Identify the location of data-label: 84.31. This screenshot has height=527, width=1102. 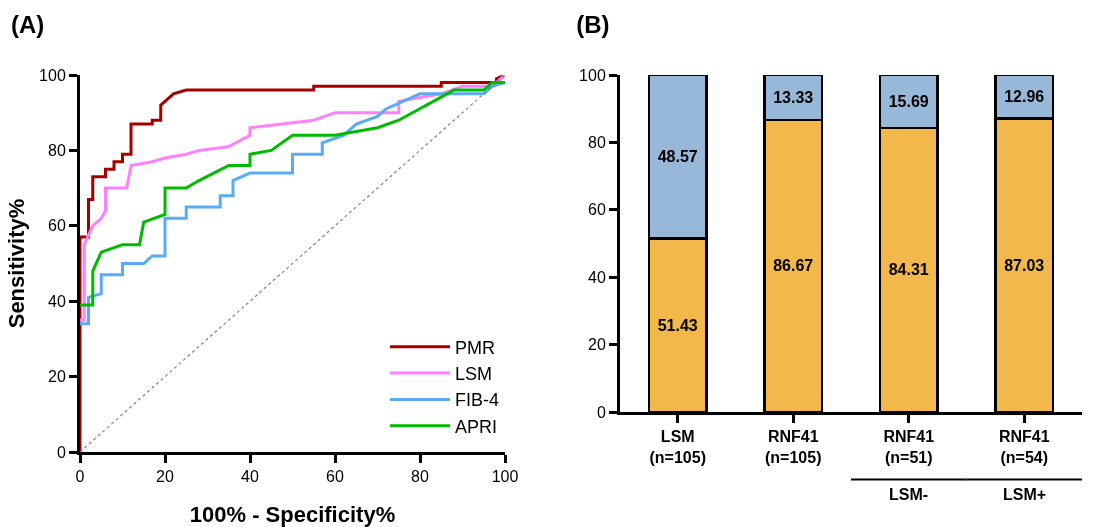
(908, 270).